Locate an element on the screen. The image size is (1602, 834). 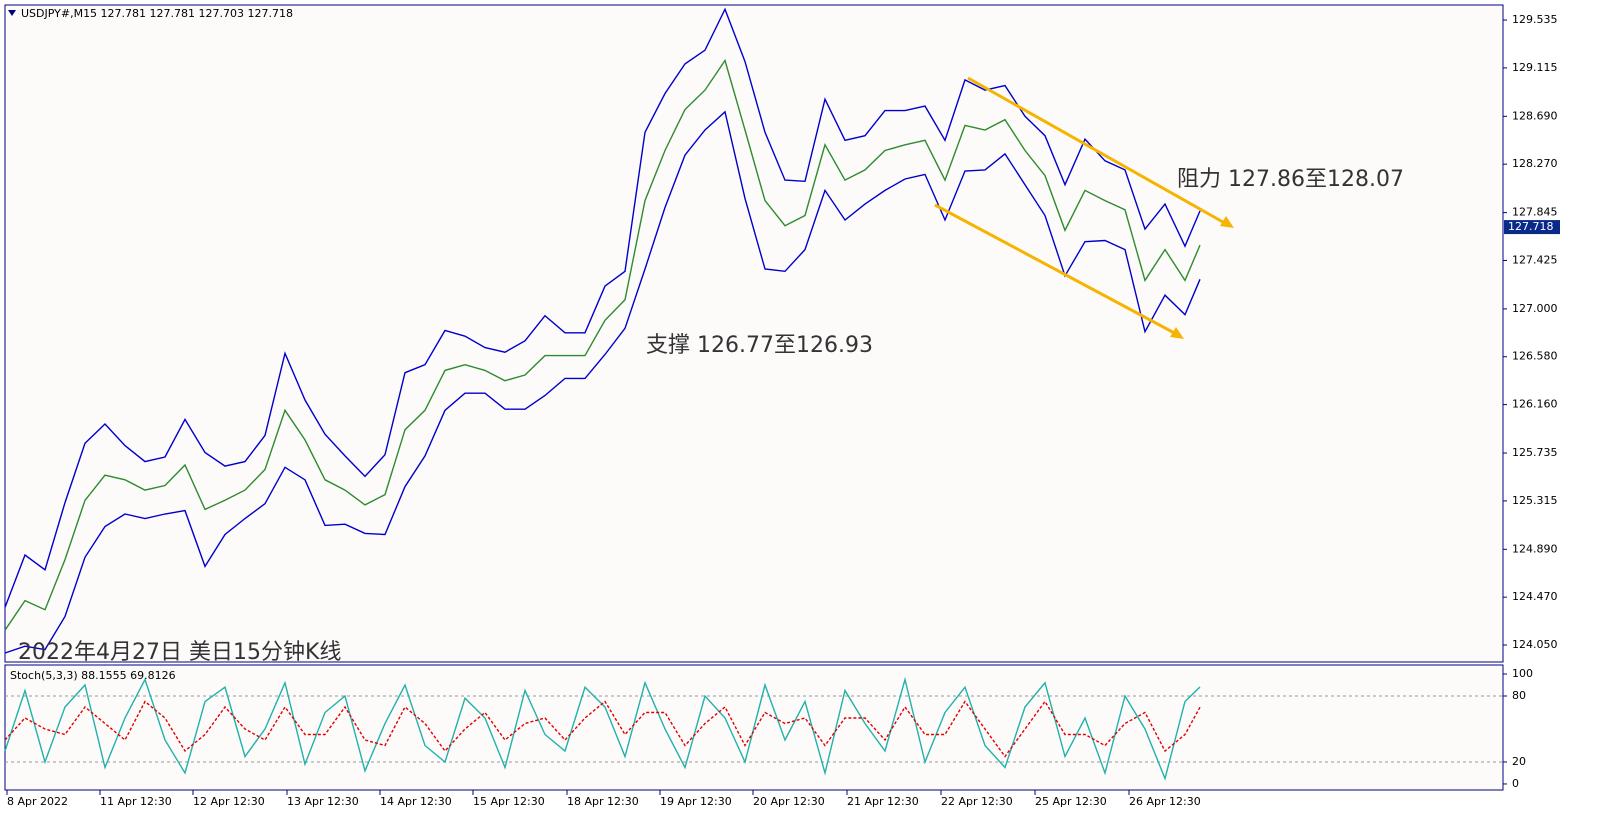
last-price-box is located at coordinates (1532, 227).